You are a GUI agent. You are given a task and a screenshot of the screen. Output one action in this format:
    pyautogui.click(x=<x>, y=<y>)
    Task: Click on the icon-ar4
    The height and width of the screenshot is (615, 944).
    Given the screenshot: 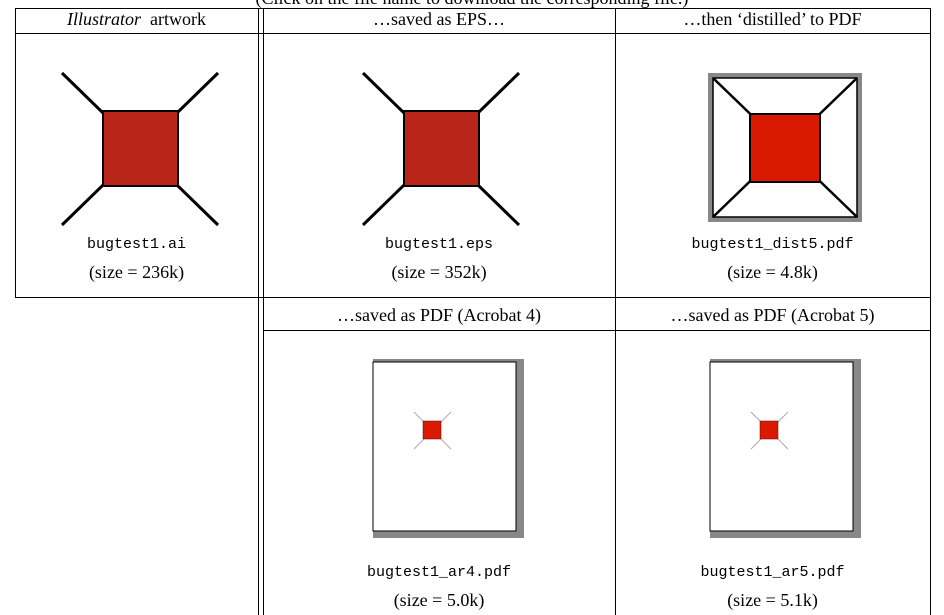 What is the action you would take?
    pyautogui.click(x=448, y=448)
    